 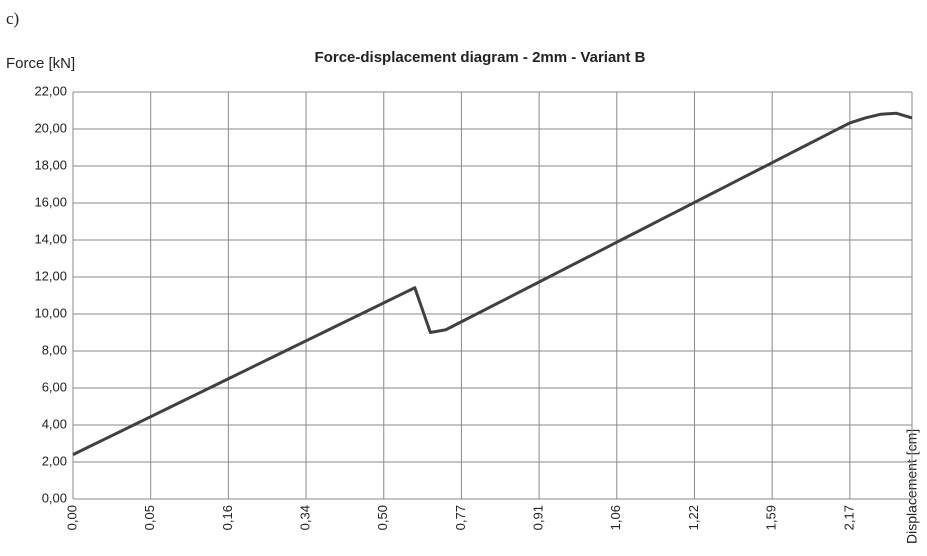 I want to click on x-tick-label: 0,05, so click(x=149, y=517).